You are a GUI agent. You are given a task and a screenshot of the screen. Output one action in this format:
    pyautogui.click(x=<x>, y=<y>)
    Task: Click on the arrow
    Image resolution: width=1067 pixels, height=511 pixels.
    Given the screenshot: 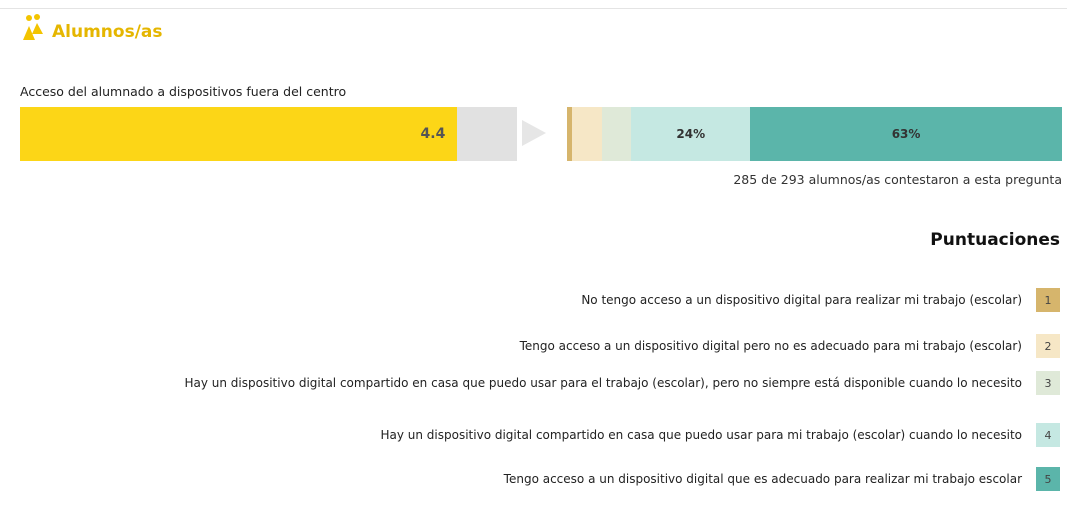 What is the action you would take?
    pyautogui.click(x=534, y=133)
    